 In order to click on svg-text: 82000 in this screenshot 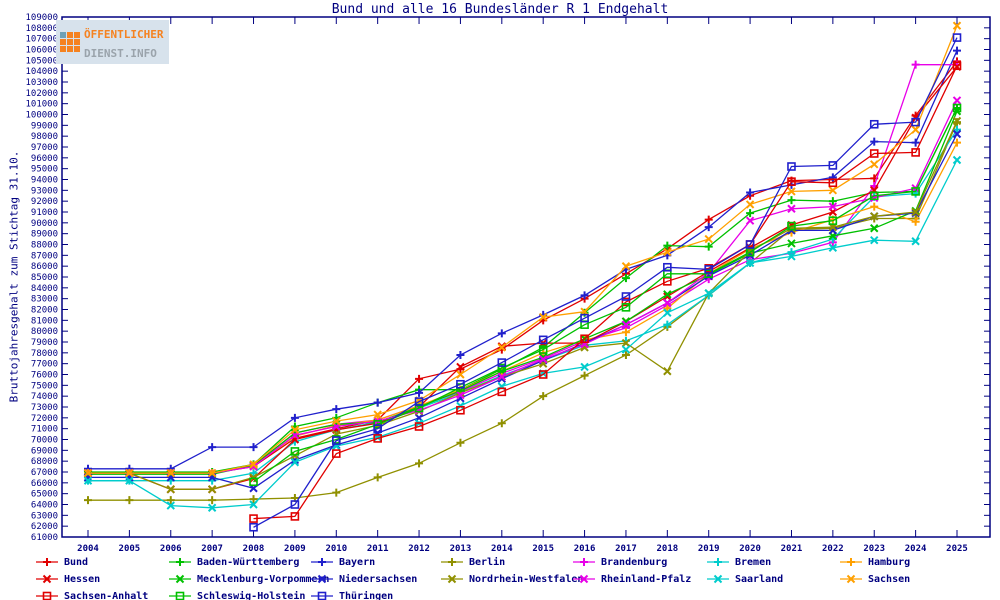, I will do `click(44, 311)`.